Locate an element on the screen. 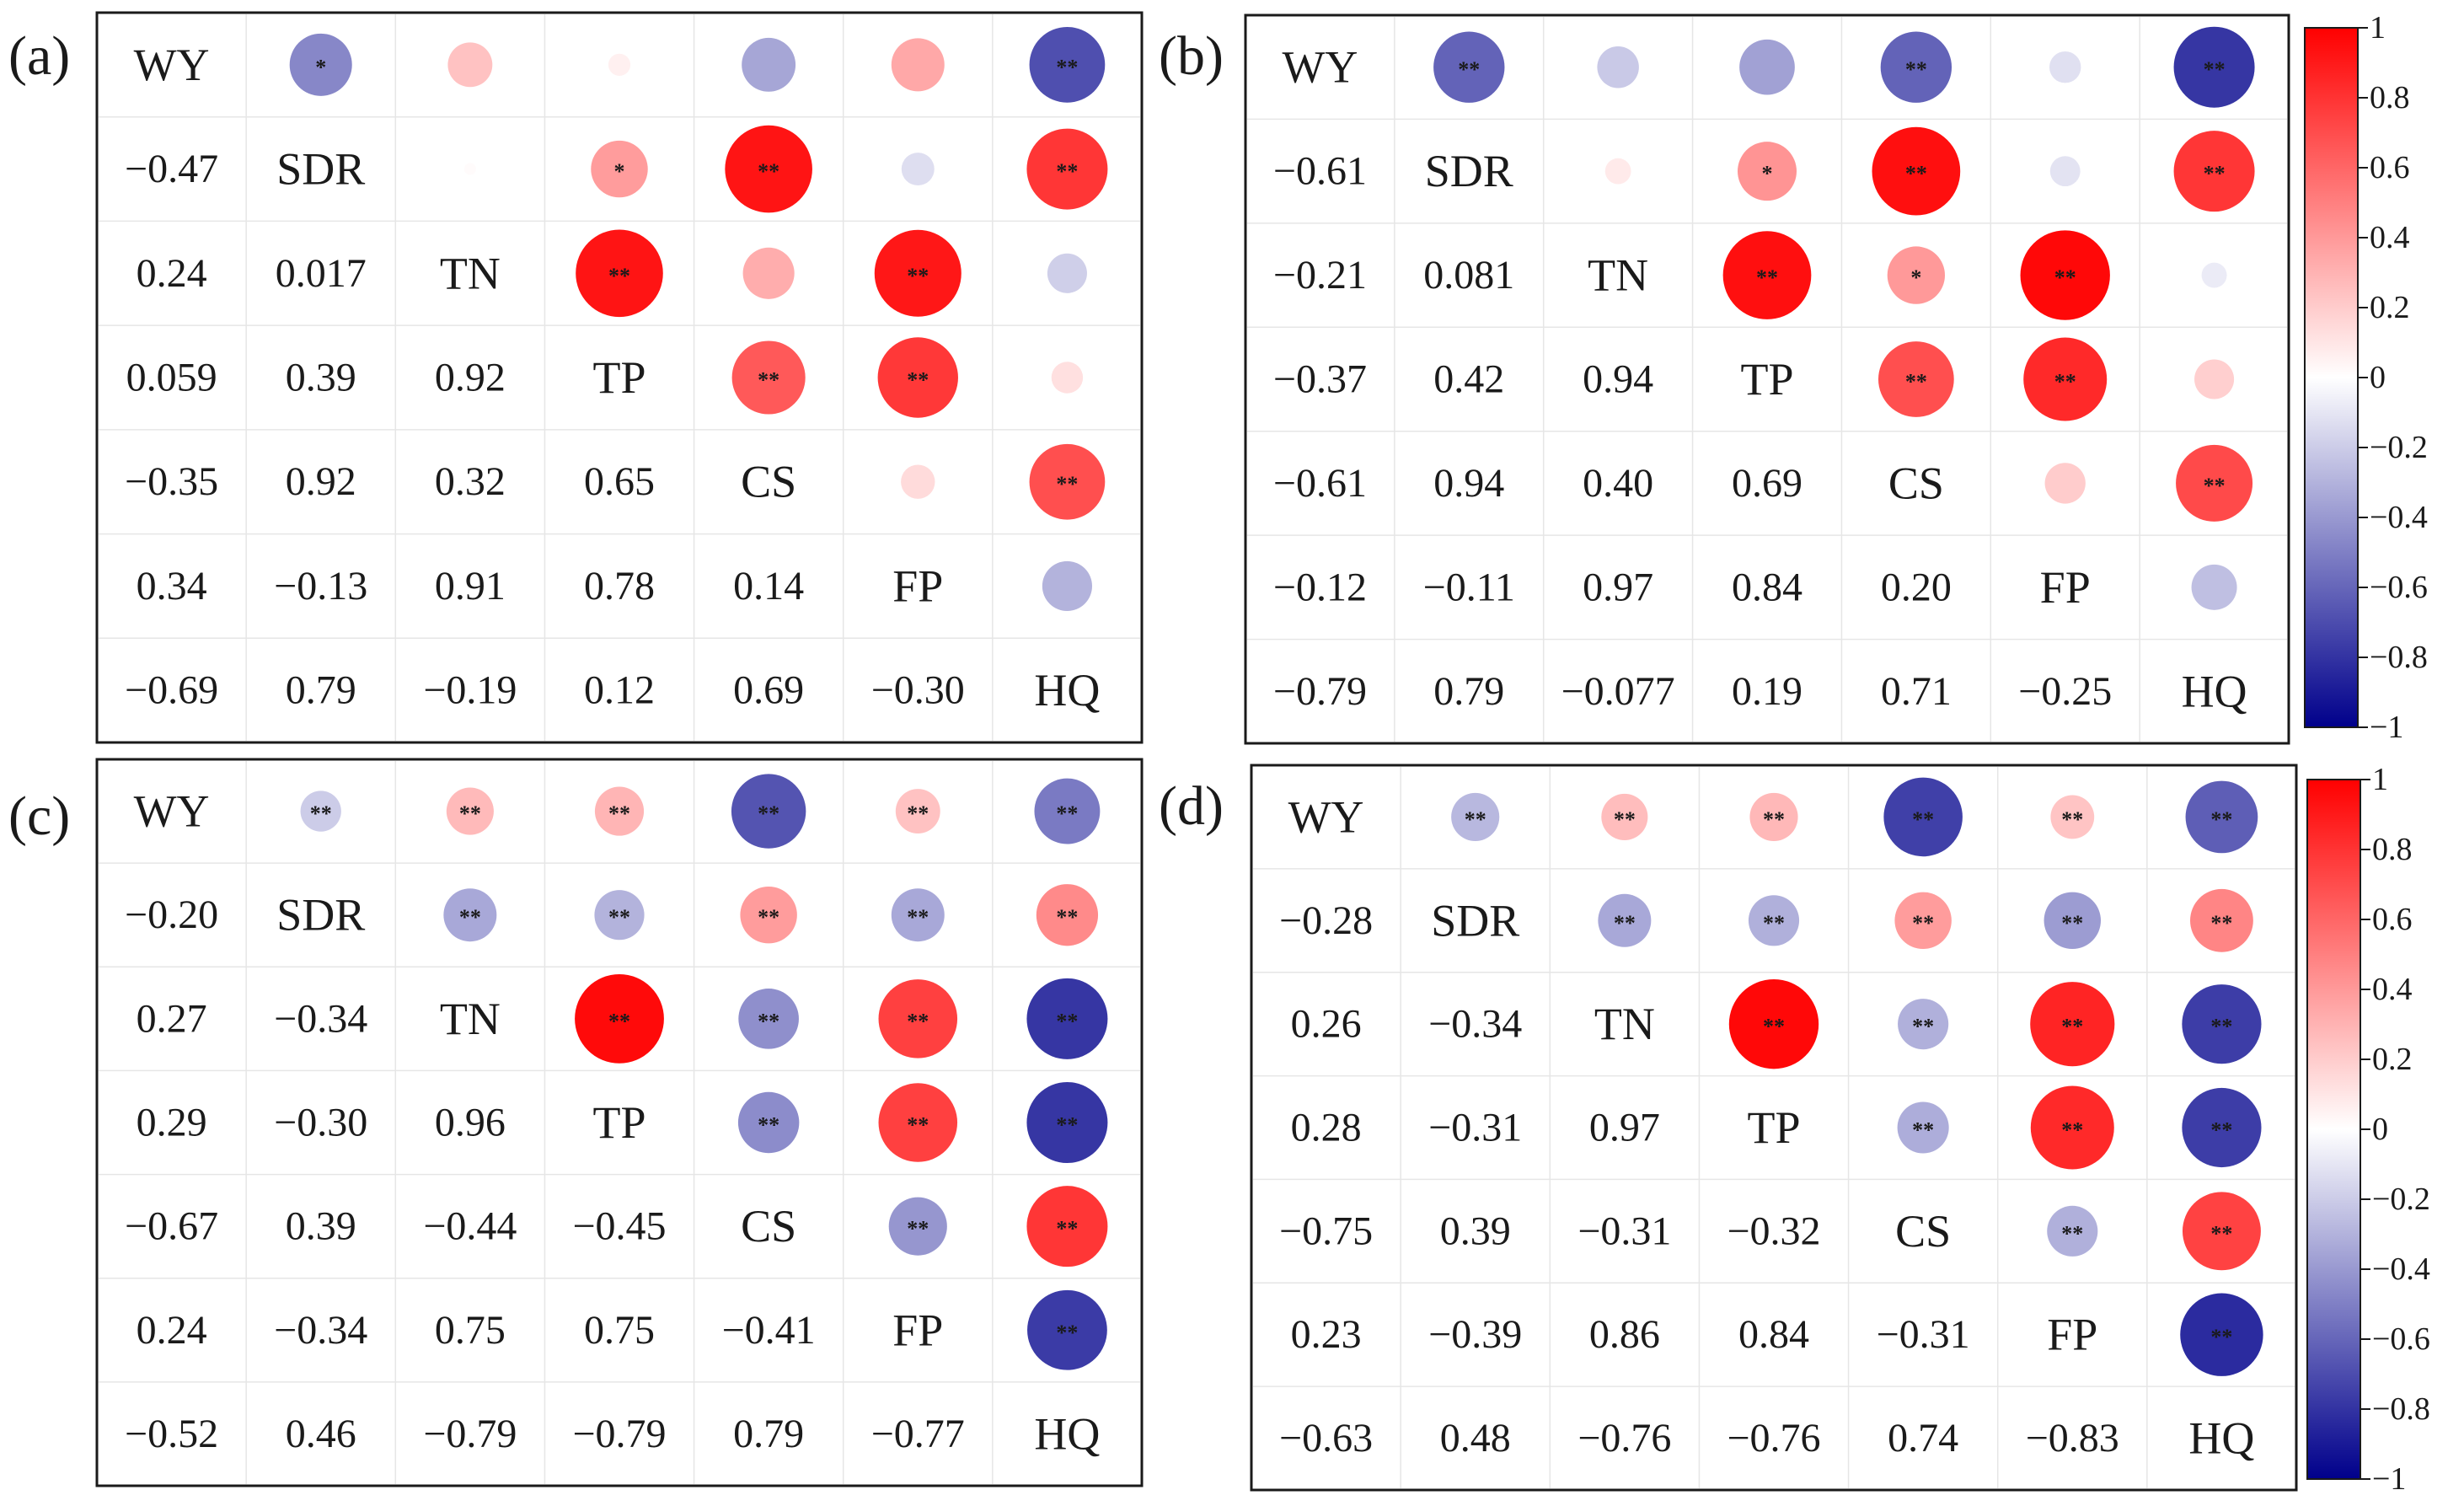  coefficient-label: −0.13 is located at coordinates (320, 586).